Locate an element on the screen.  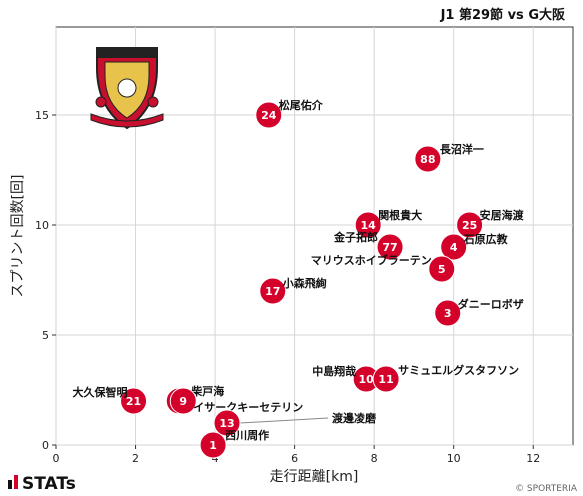
x-tick-label: 12 is located at coordinates (533, 458).